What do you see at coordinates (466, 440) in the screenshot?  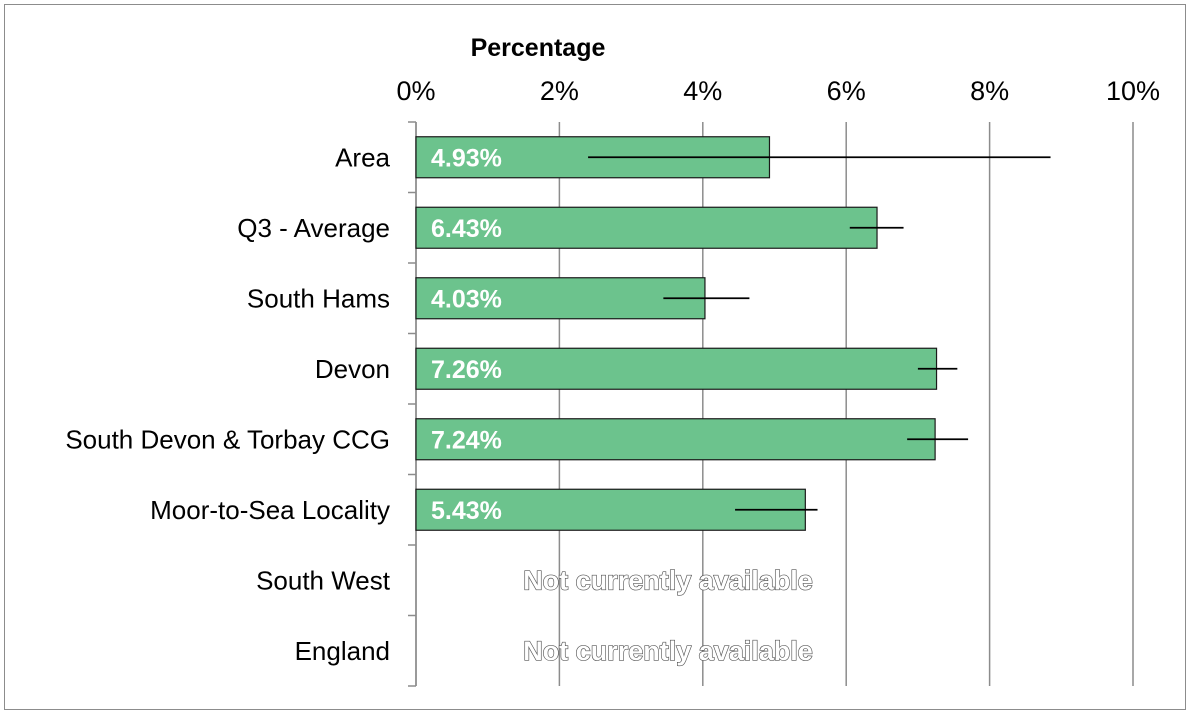 I see `data-label: 7.24%` at bounding box center [466, 440].